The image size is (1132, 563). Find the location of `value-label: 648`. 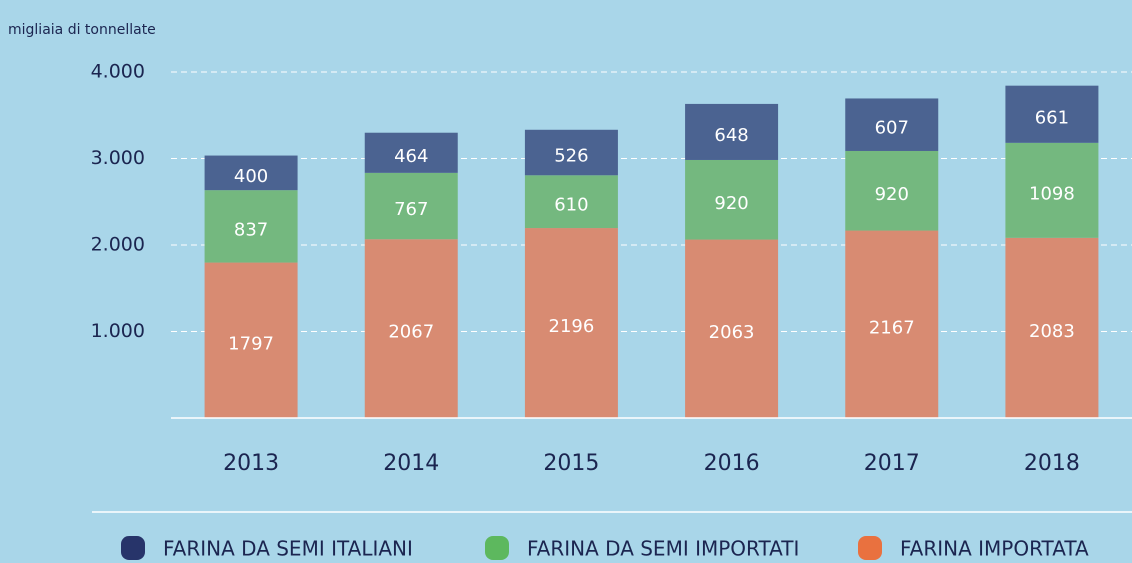

value-label: 648 is located at coordinates (731, 135).